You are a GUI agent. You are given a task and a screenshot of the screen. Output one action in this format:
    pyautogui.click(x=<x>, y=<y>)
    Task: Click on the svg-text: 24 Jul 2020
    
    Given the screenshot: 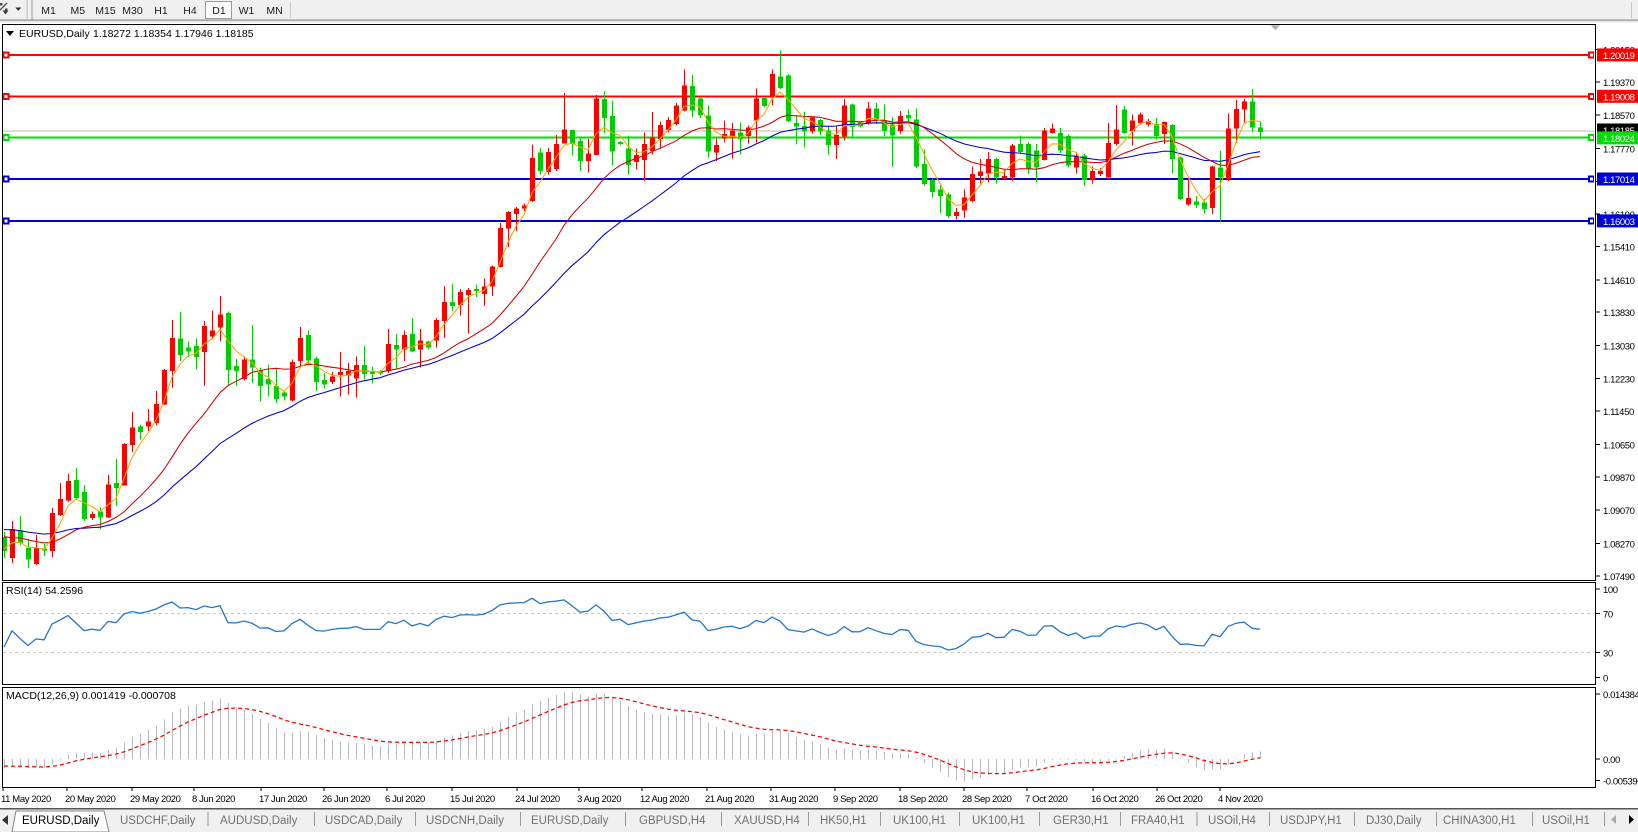 What is the action you would take?
    pyautogui.click(x=537, y=799)
    